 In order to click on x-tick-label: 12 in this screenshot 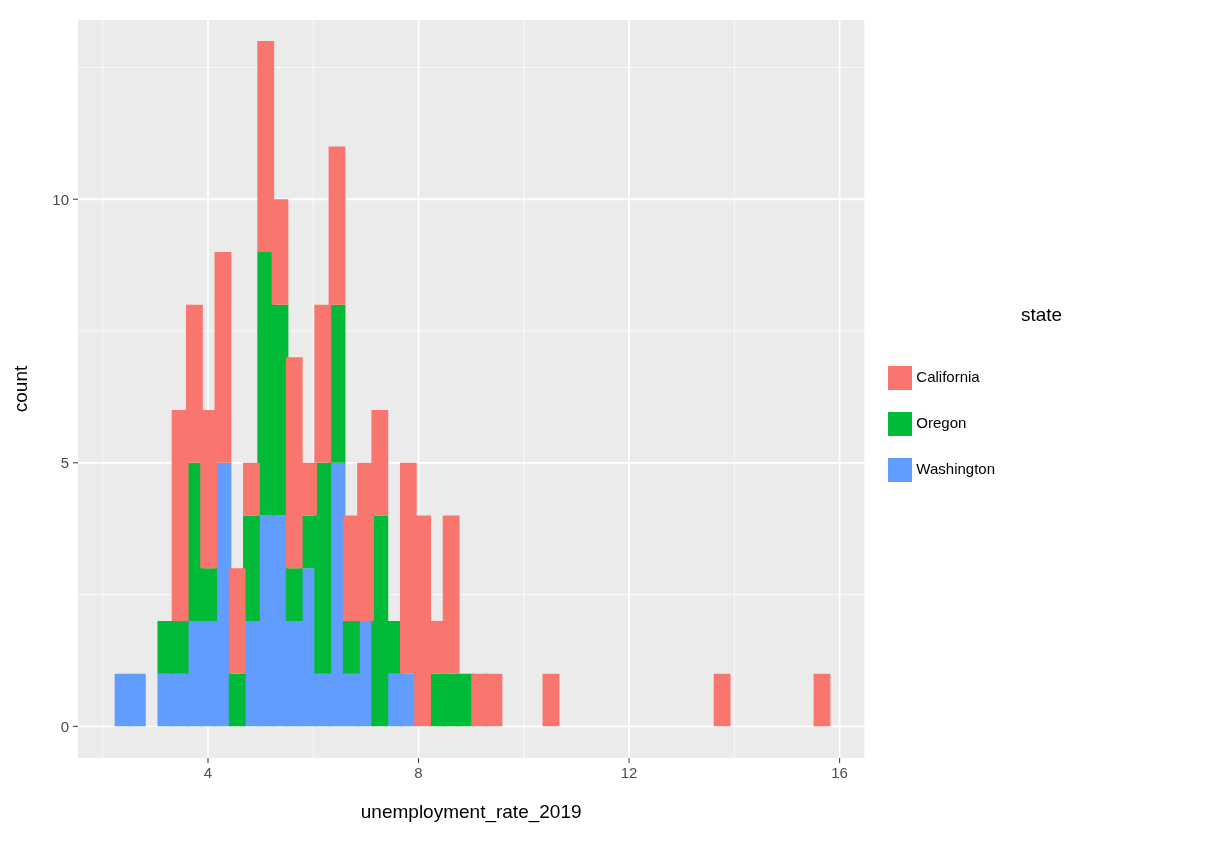, I will do `click(629, 772)`.